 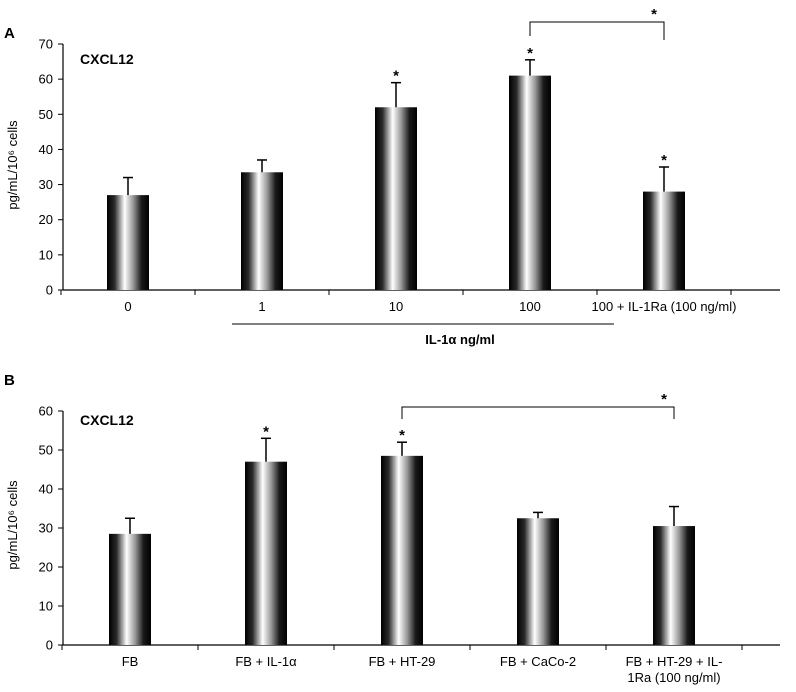 What do you see at coordinates (674, 661) in the screenshot?
I see `x-category-label: FB + HT-29 + IL-` at bounding box center [674, 661].